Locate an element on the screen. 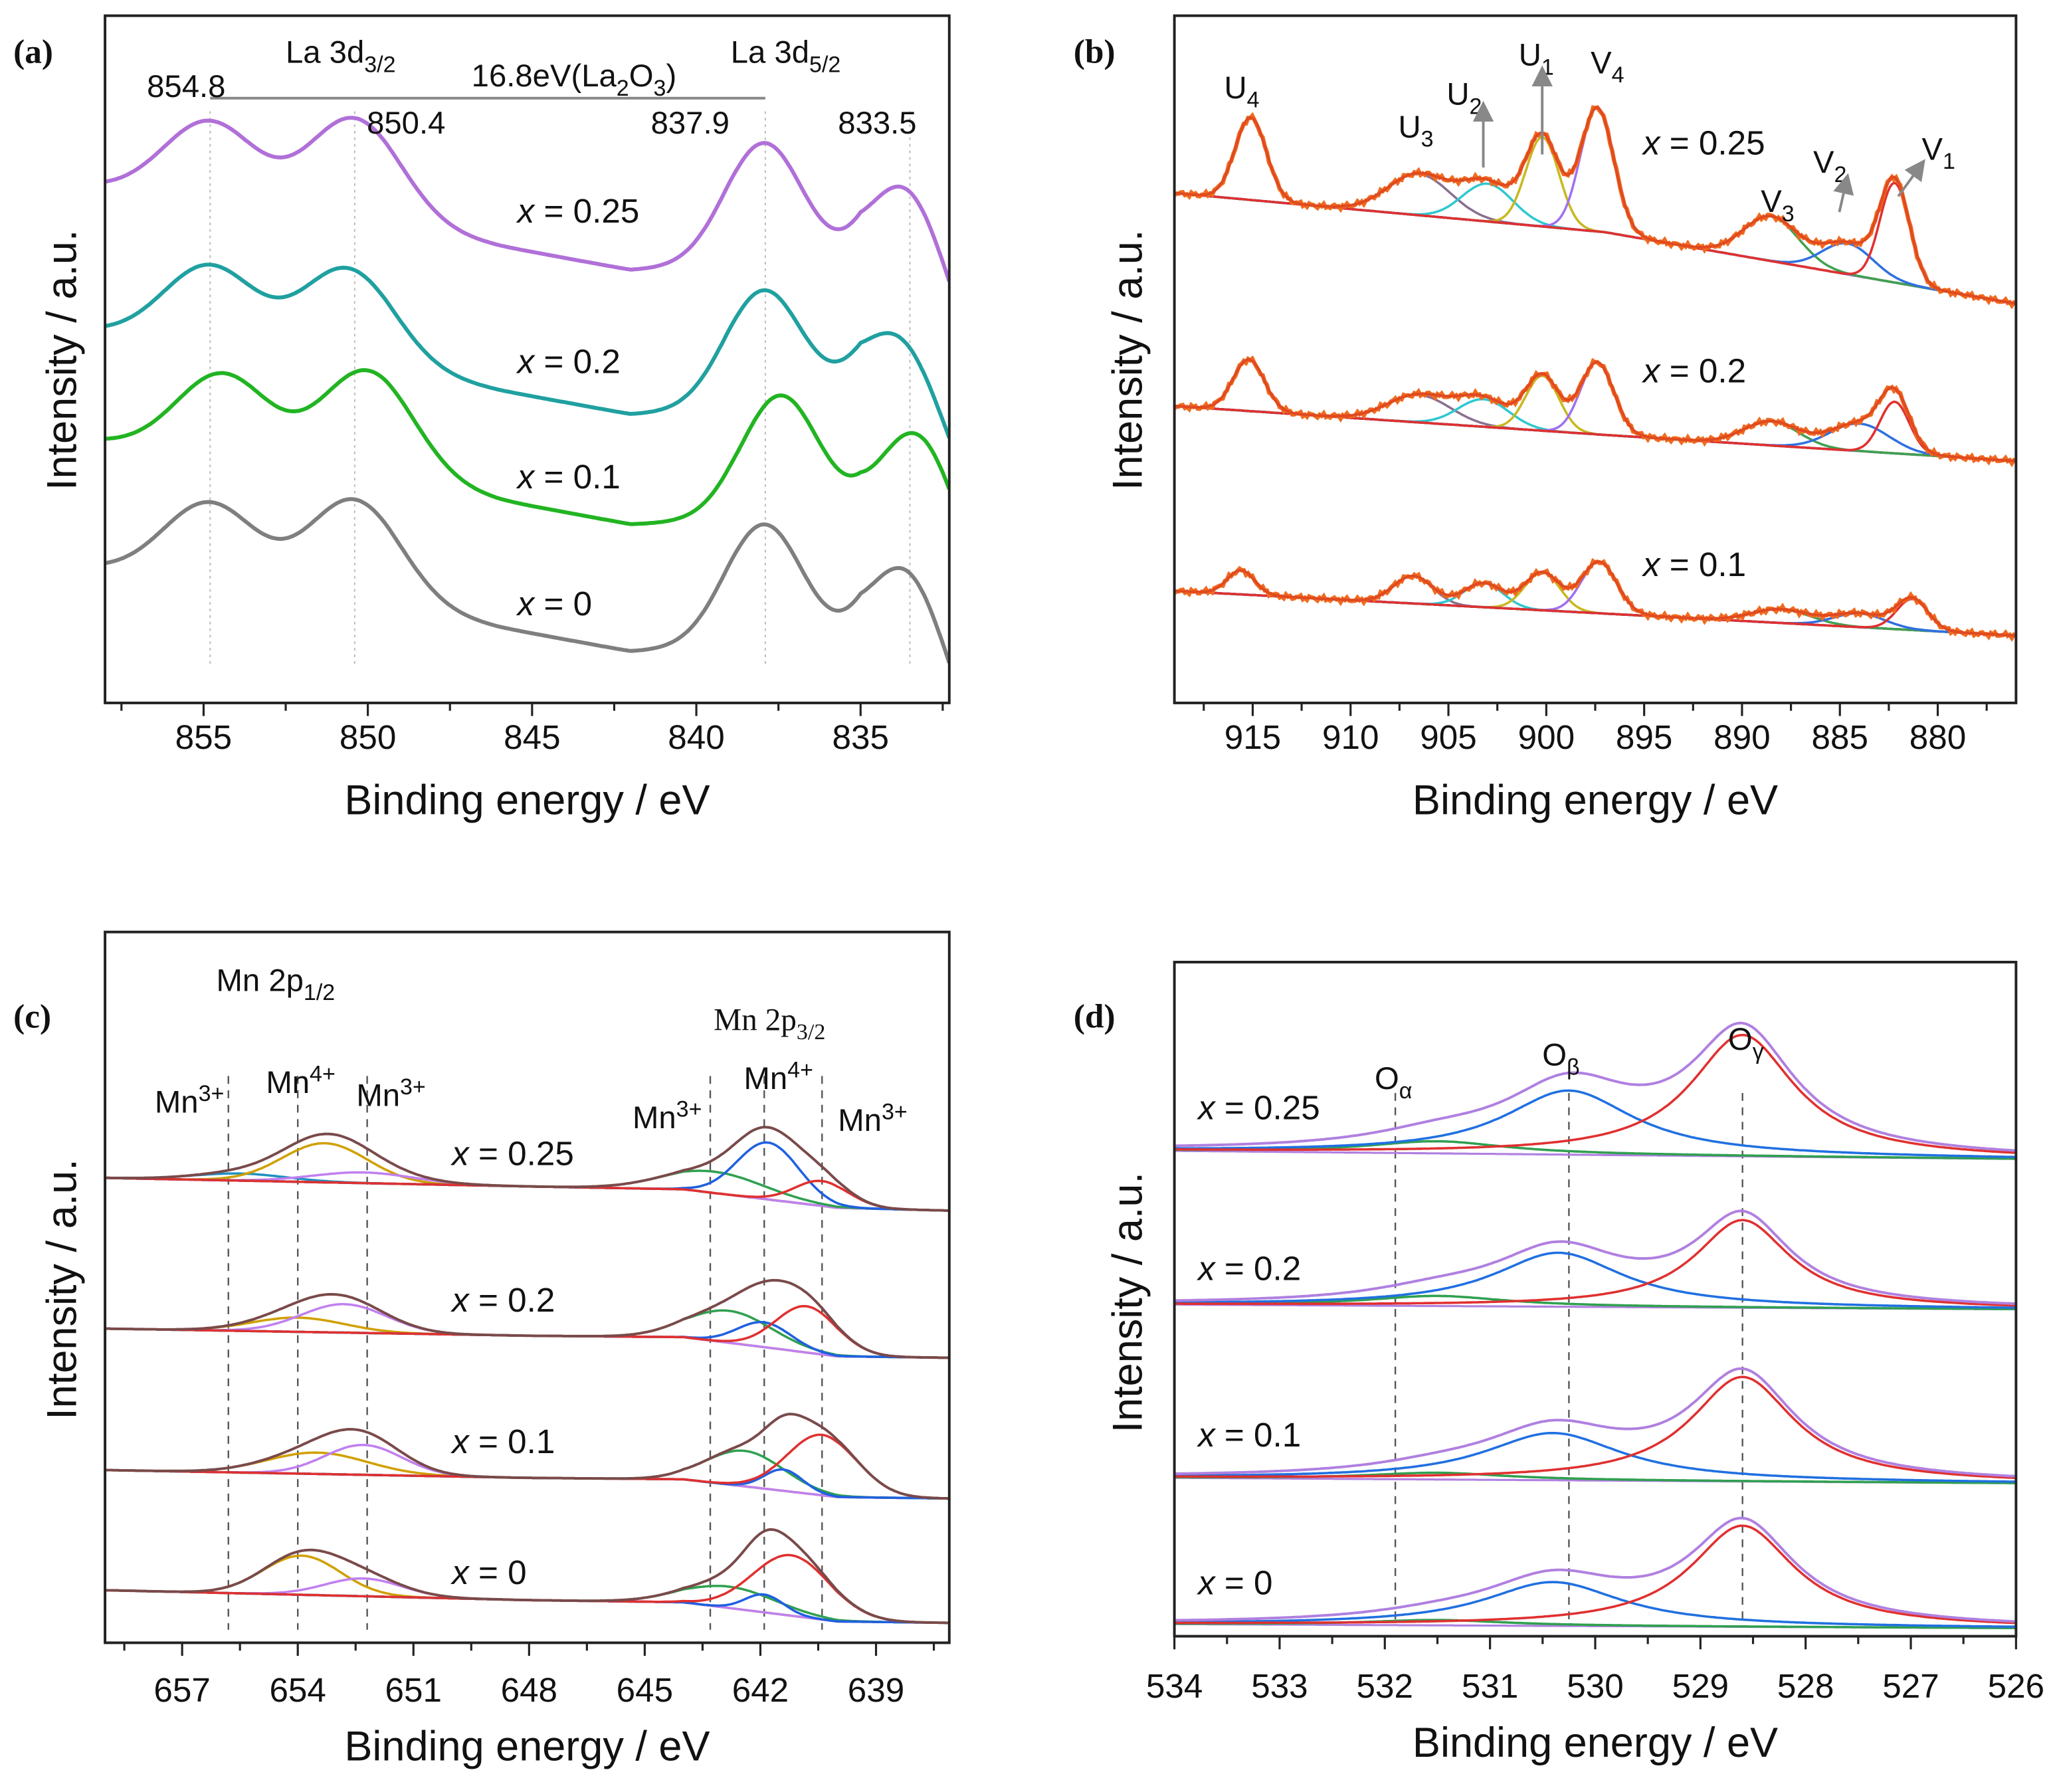  peak-annotation-part: 16.8eV(La is located at coordinates (544, 76).